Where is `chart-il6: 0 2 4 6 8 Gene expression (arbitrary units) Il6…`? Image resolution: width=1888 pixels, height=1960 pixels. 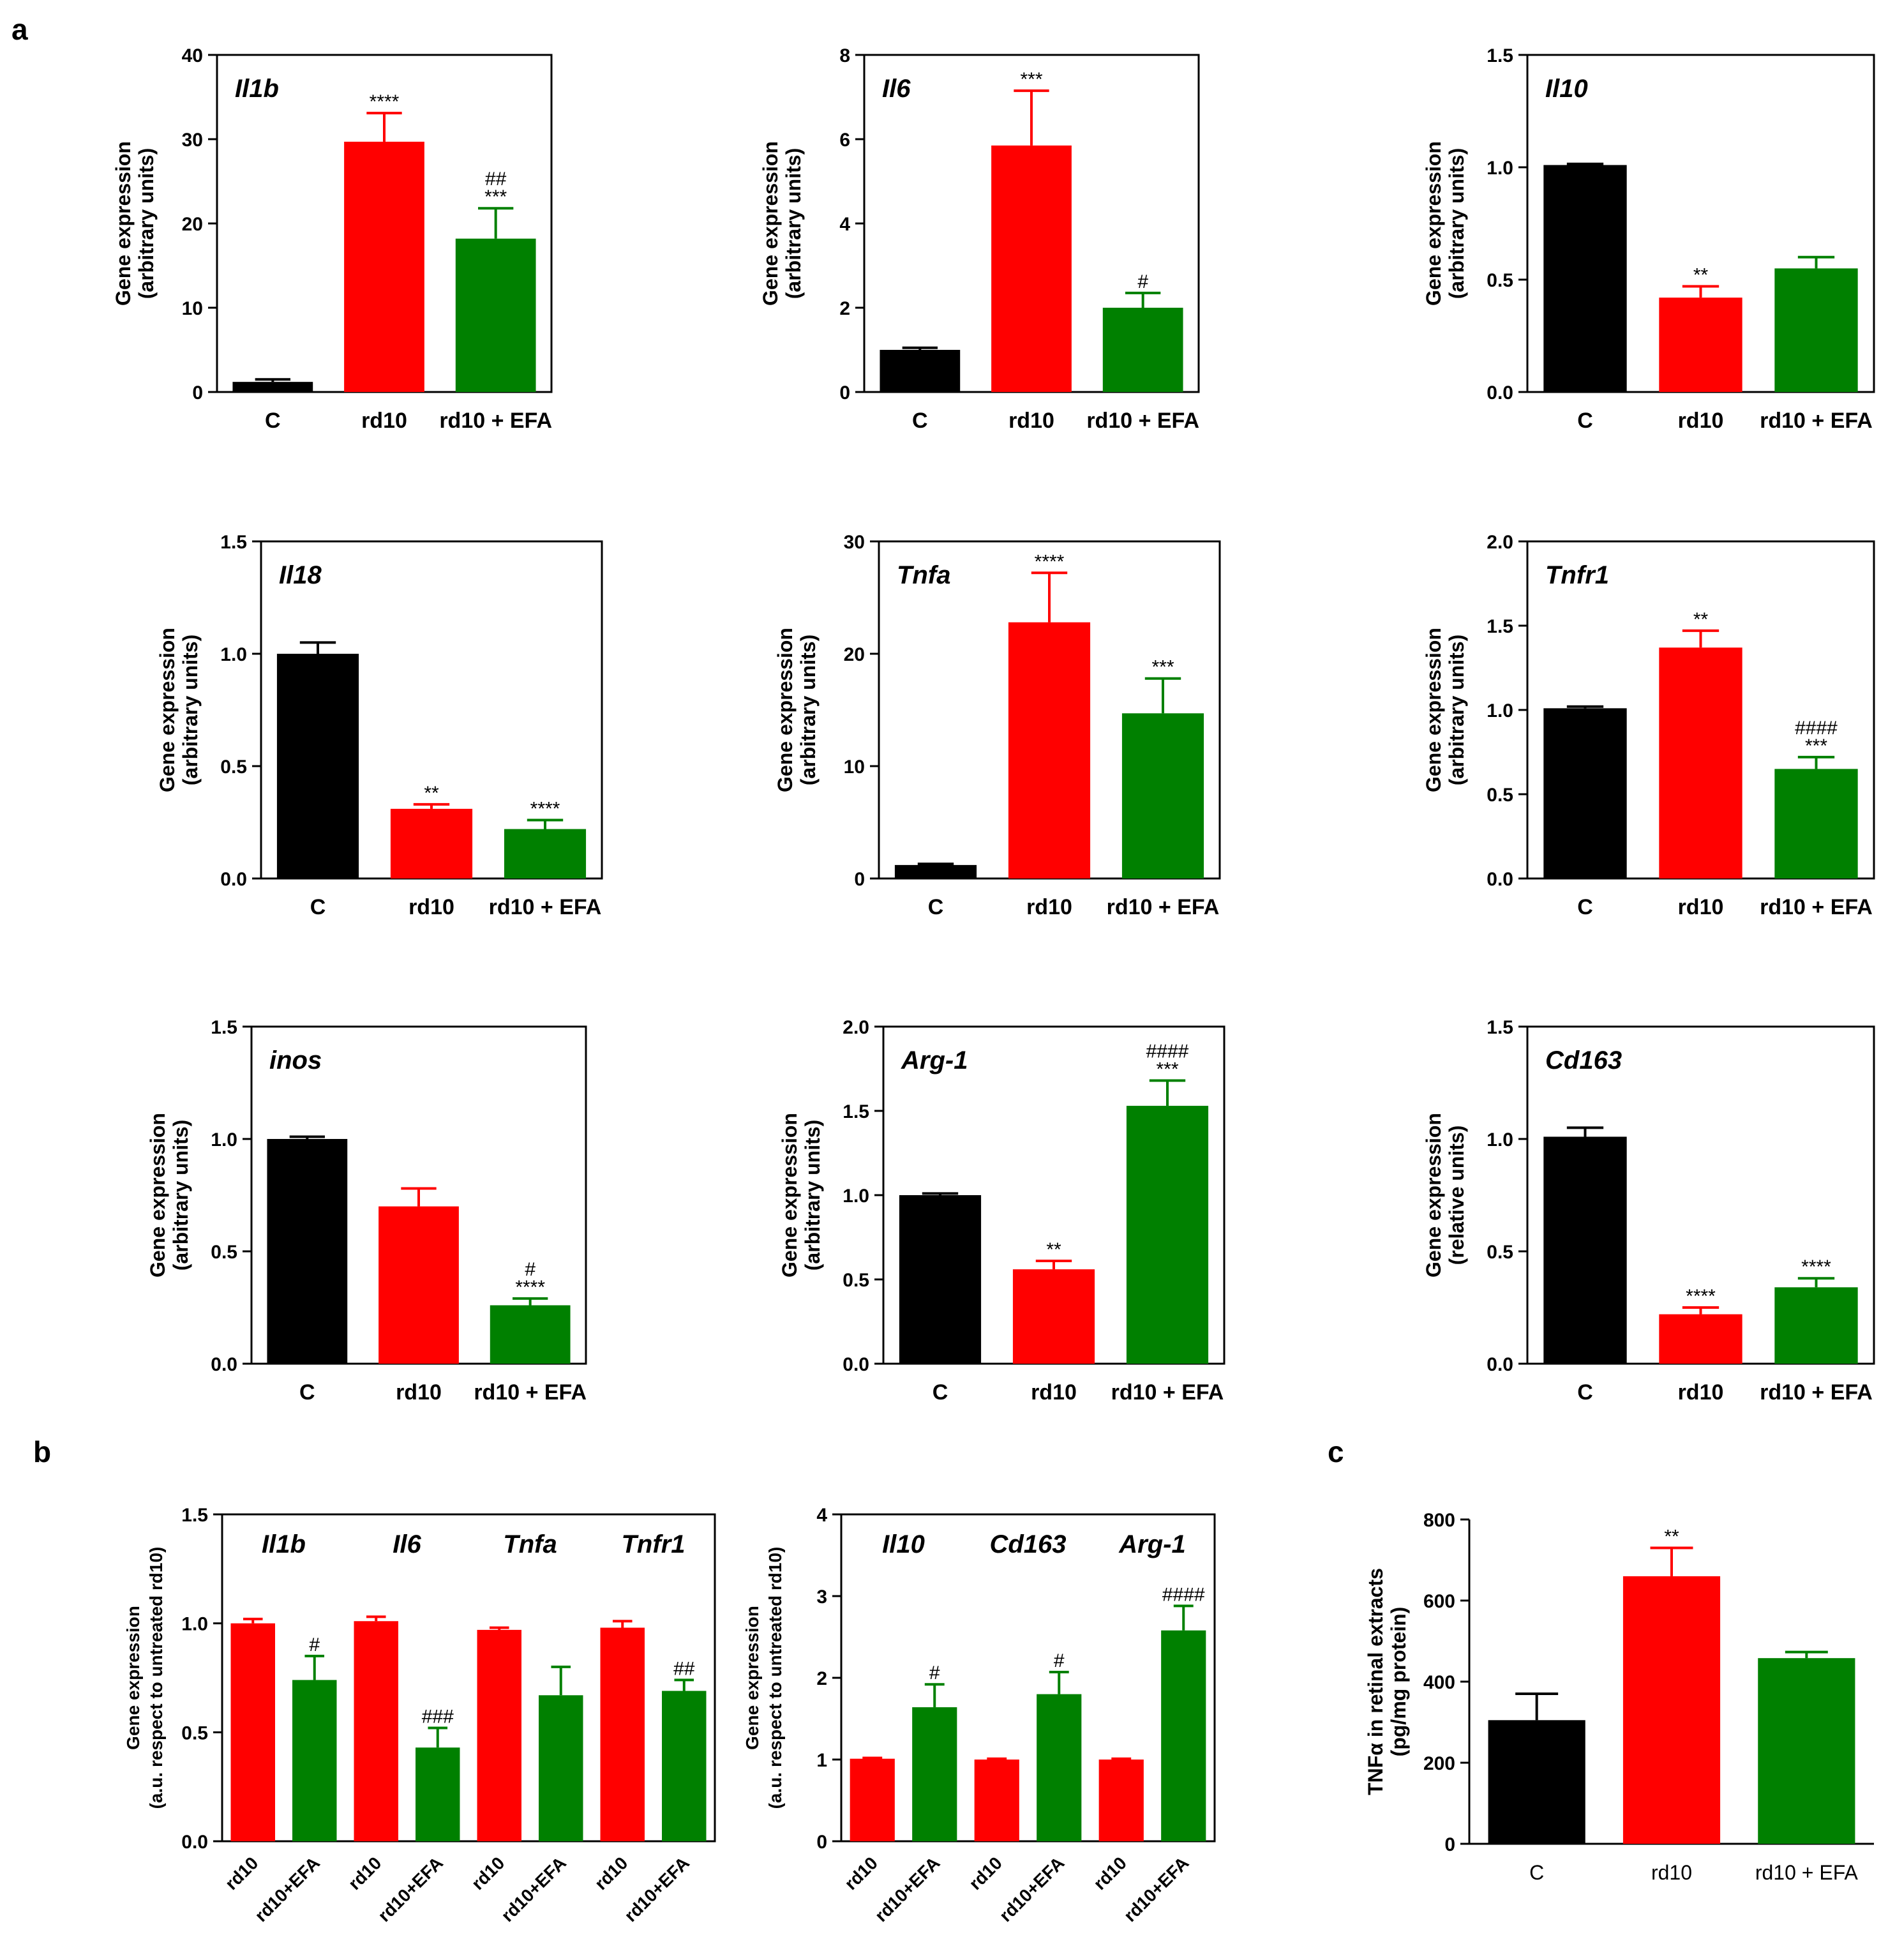
chart-il6: 0 2 4 6 8 Gene expression (arbitrary units) Il6… is located at coordinates (979, 239).